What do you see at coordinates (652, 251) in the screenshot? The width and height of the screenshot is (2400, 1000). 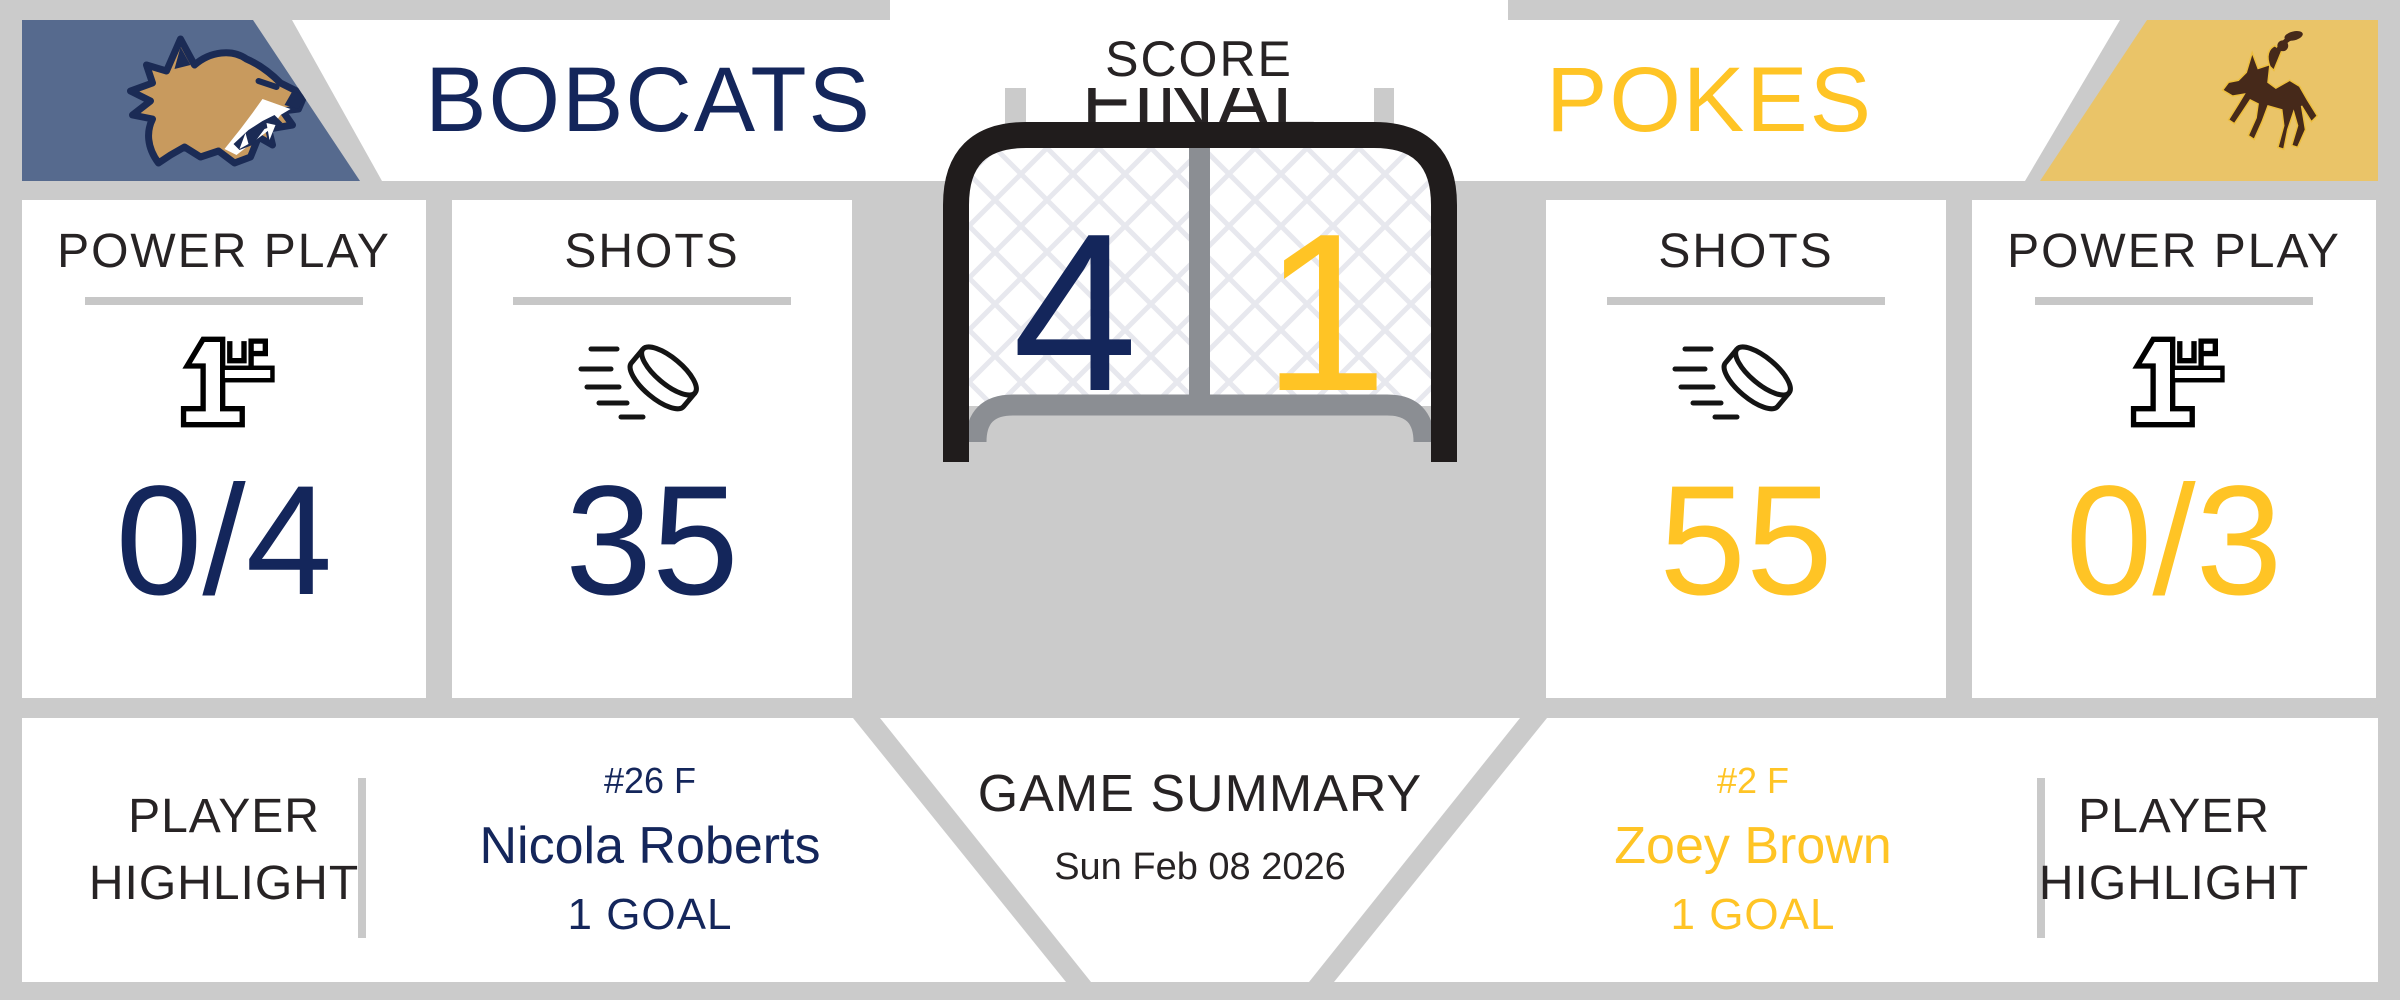 I see `home-shots-label: SHOTS` at bounding box center [652, 251].